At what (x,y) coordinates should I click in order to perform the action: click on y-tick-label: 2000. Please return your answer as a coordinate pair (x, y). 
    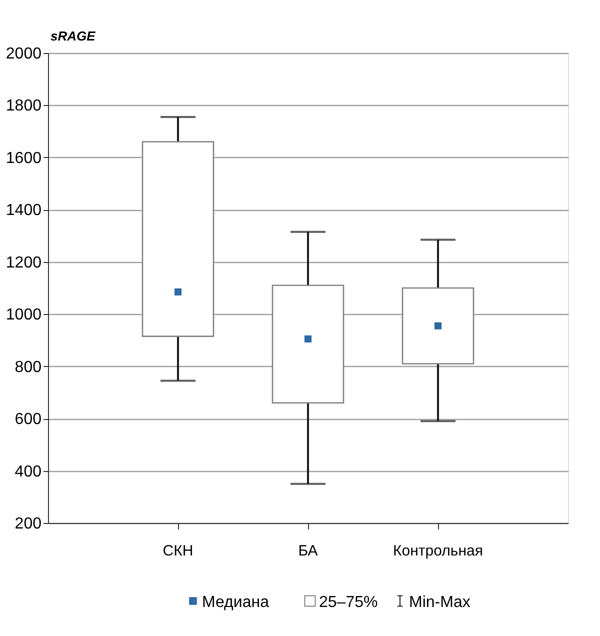
    Looking at the image, I should click on (24, 54).